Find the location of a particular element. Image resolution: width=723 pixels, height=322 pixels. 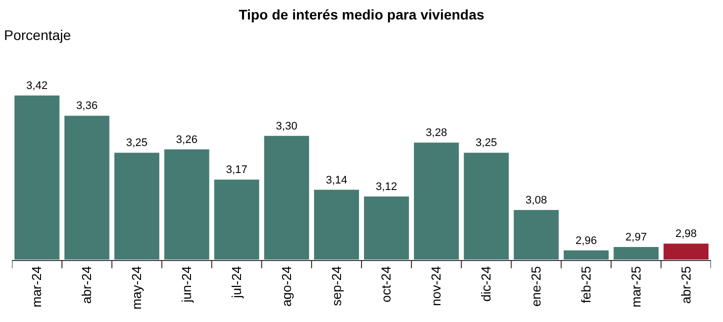

data-label: 3,26 is located at coordinates (187, 140).